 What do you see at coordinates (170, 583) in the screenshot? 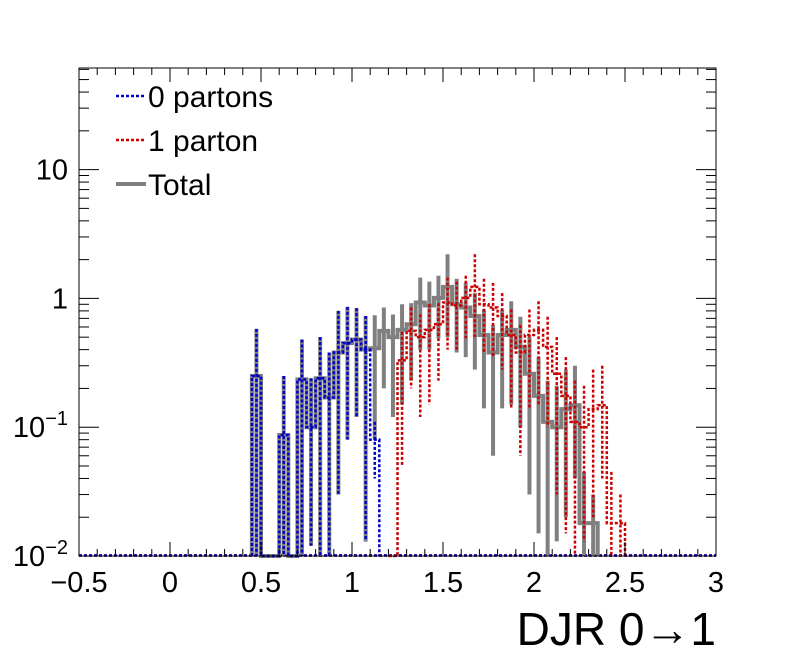
I see `x-tick-label: 0` at bounding box center [170, 583].